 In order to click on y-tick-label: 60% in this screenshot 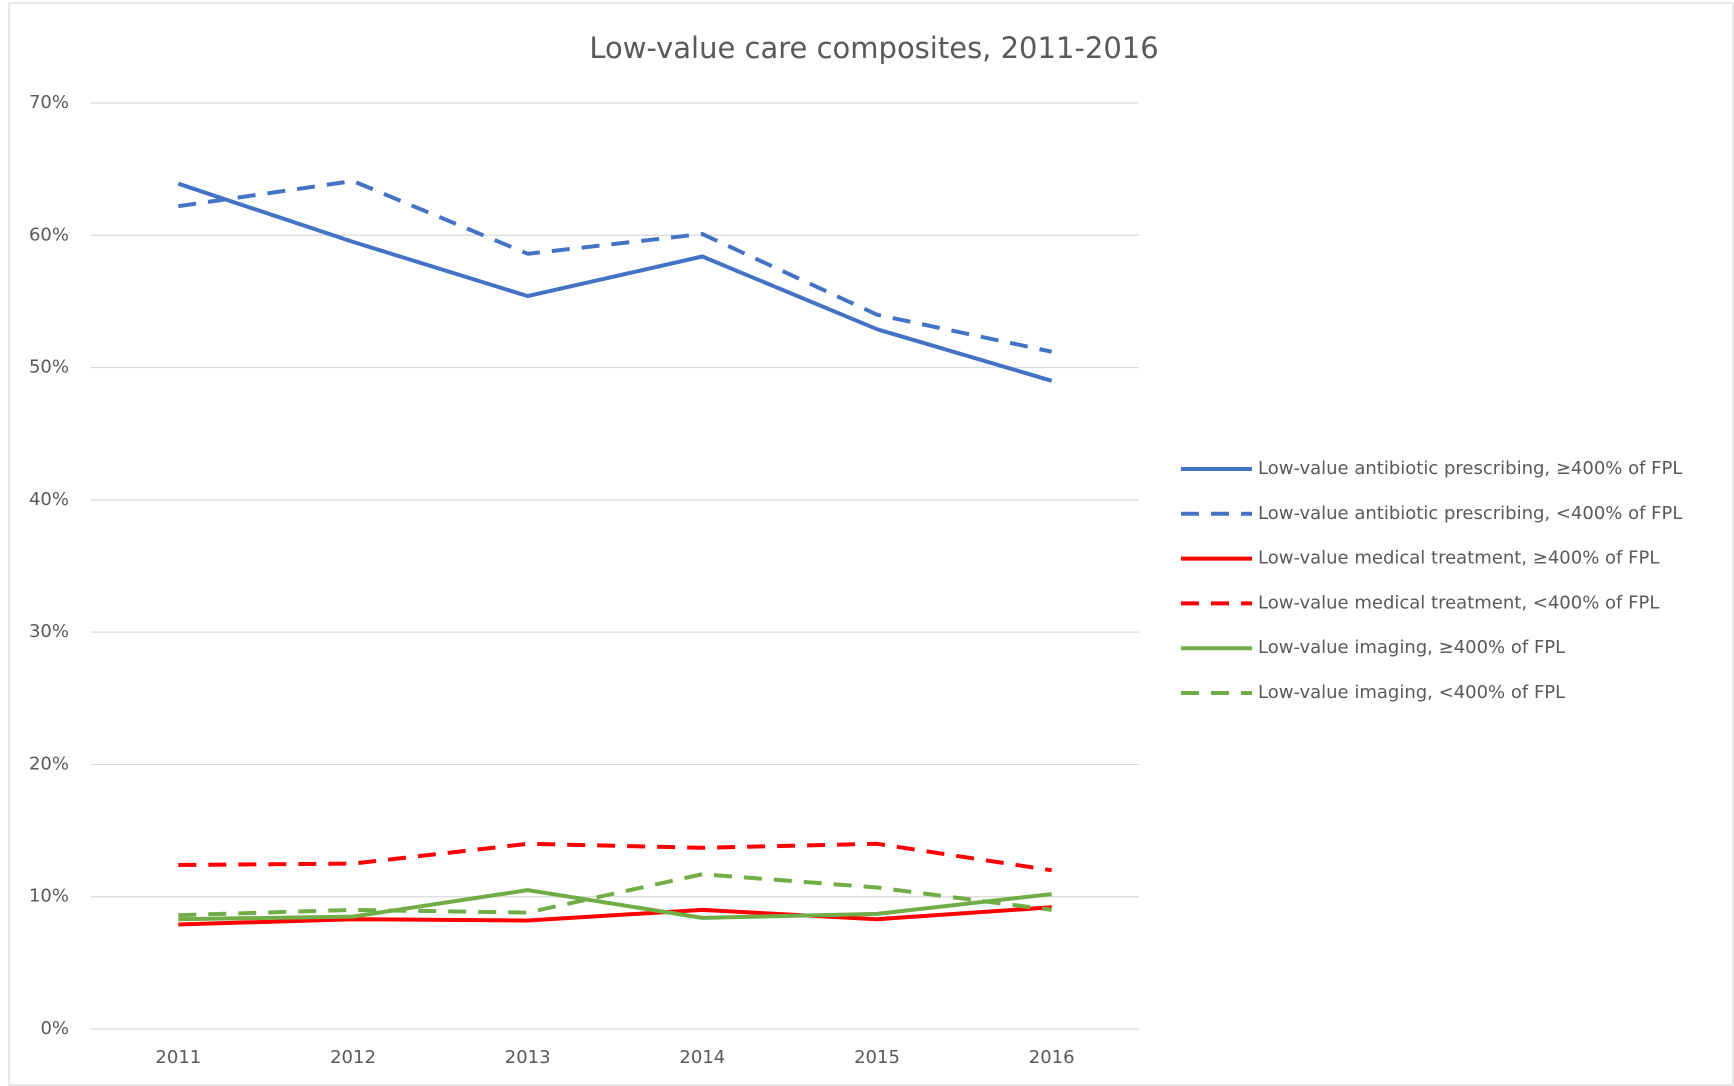, I will do `click(49, 234)`.